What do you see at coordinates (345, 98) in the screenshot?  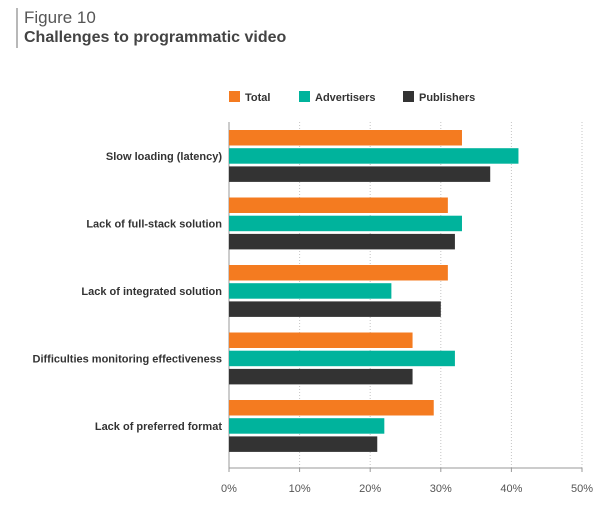 I see `legend-label: Advertisers` at bounding box center [345, 98].